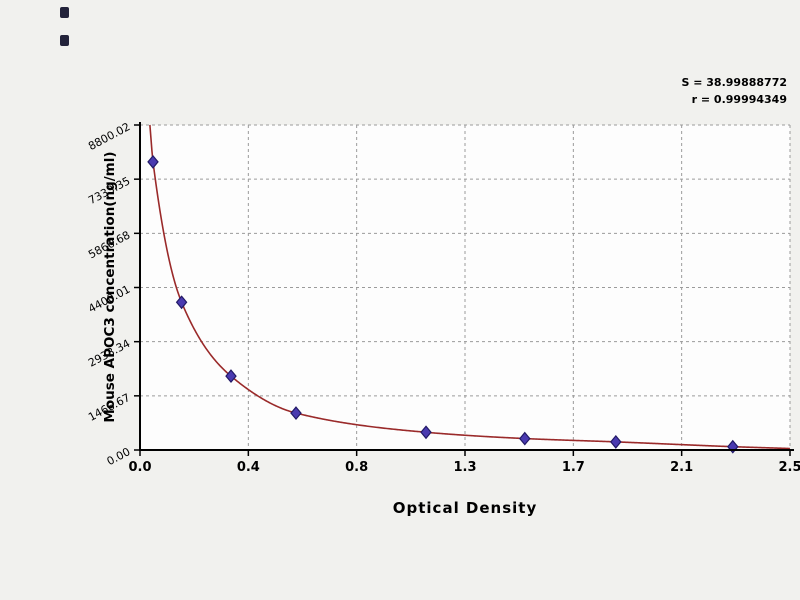 The height and width of the screenshot is (600, 800). I want to click on y-axis-title: Mouse APOC3 concentration(ng/ml), so click(110, 287).